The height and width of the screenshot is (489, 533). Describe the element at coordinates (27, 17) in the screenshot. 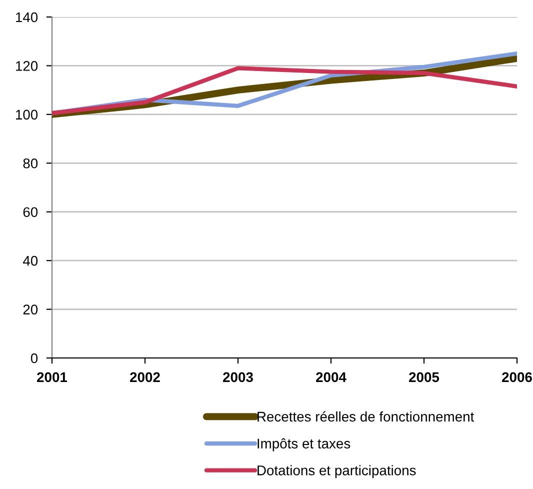

I see `y-tick-label: 140` at that location.